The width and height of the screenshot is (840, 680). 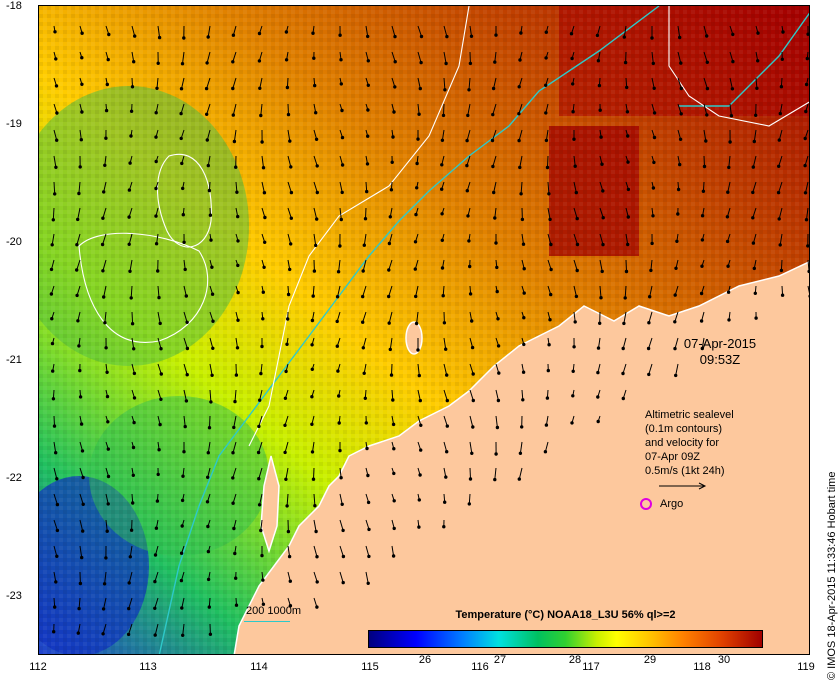 What do you see at coordinates (14, 478) in the screenshot?
I see `y-tick-label: -22` at bounding box center [14, 478].